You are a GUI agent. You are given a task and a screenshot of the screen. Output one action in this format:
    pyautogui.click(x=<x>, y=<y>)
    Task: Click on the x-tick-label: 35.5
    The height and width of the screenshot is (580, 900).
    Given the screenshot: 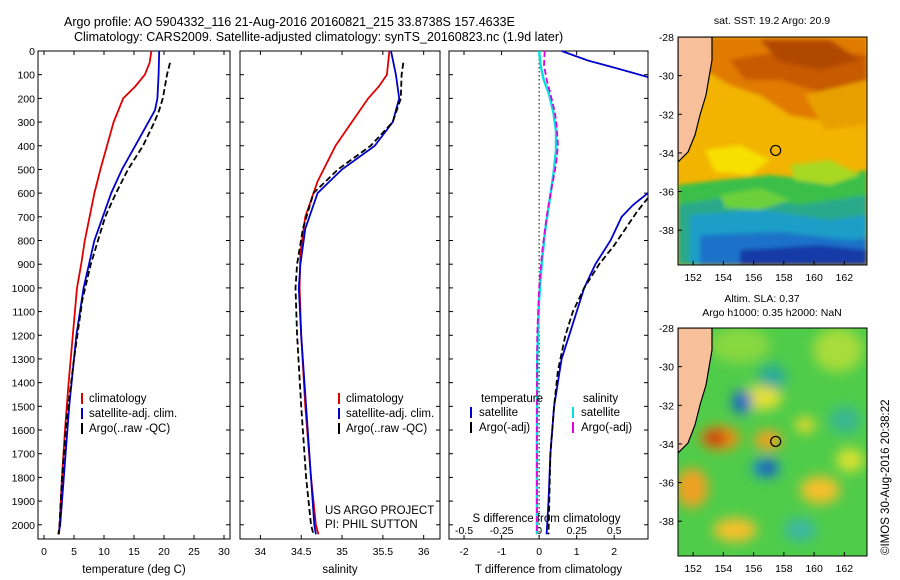 What is the action you would take?
    pyautogui.click(x=383, y=552)
    